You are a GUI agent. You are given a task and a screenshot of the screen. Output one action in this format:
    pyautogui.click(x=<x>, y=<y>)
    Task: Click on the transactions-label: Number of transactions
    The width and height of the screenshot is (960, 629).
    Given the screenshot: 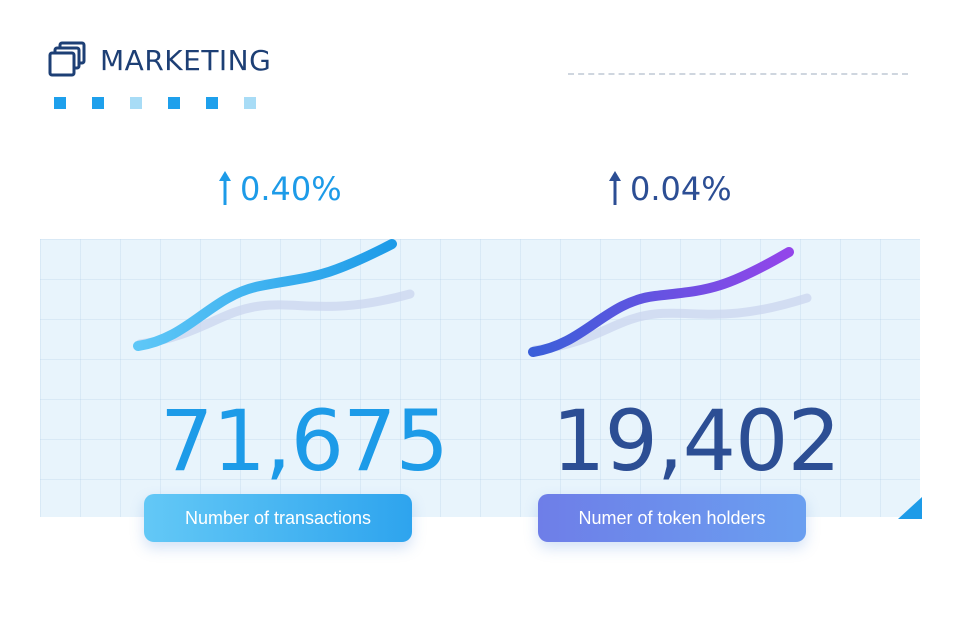 What is the action you would take?
    pyautogui.click(x=278, y=518)
    